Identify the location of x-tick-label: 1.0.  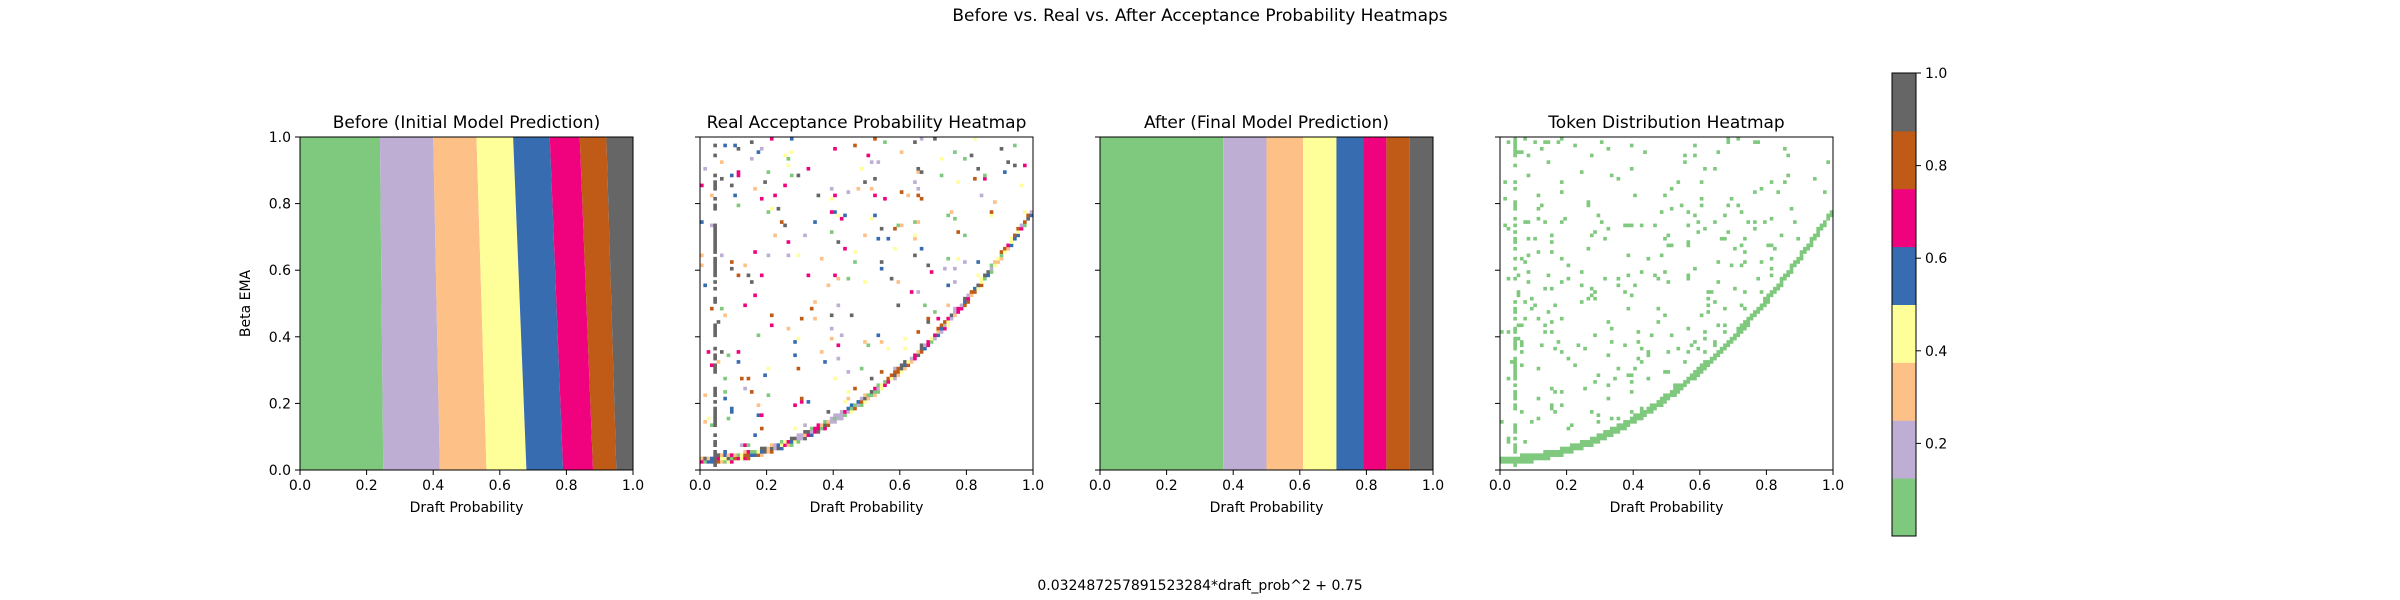
(1033, 486).